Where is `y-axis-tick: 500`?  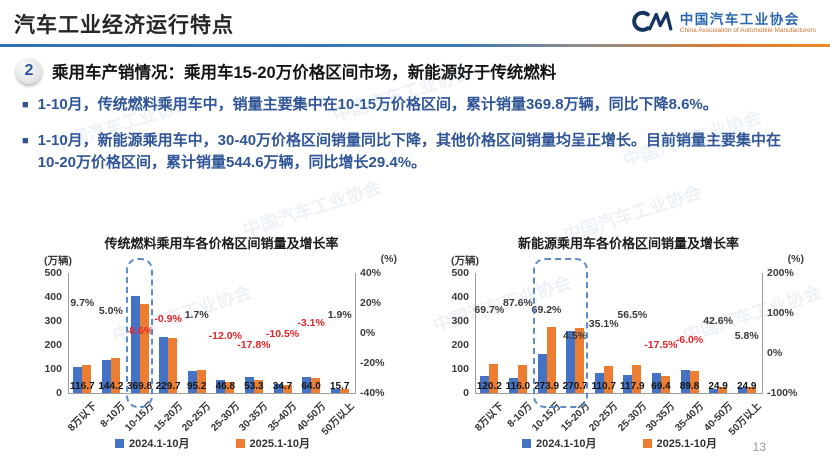 y-axis-tick: 500 is located at coordinates (53, 273).